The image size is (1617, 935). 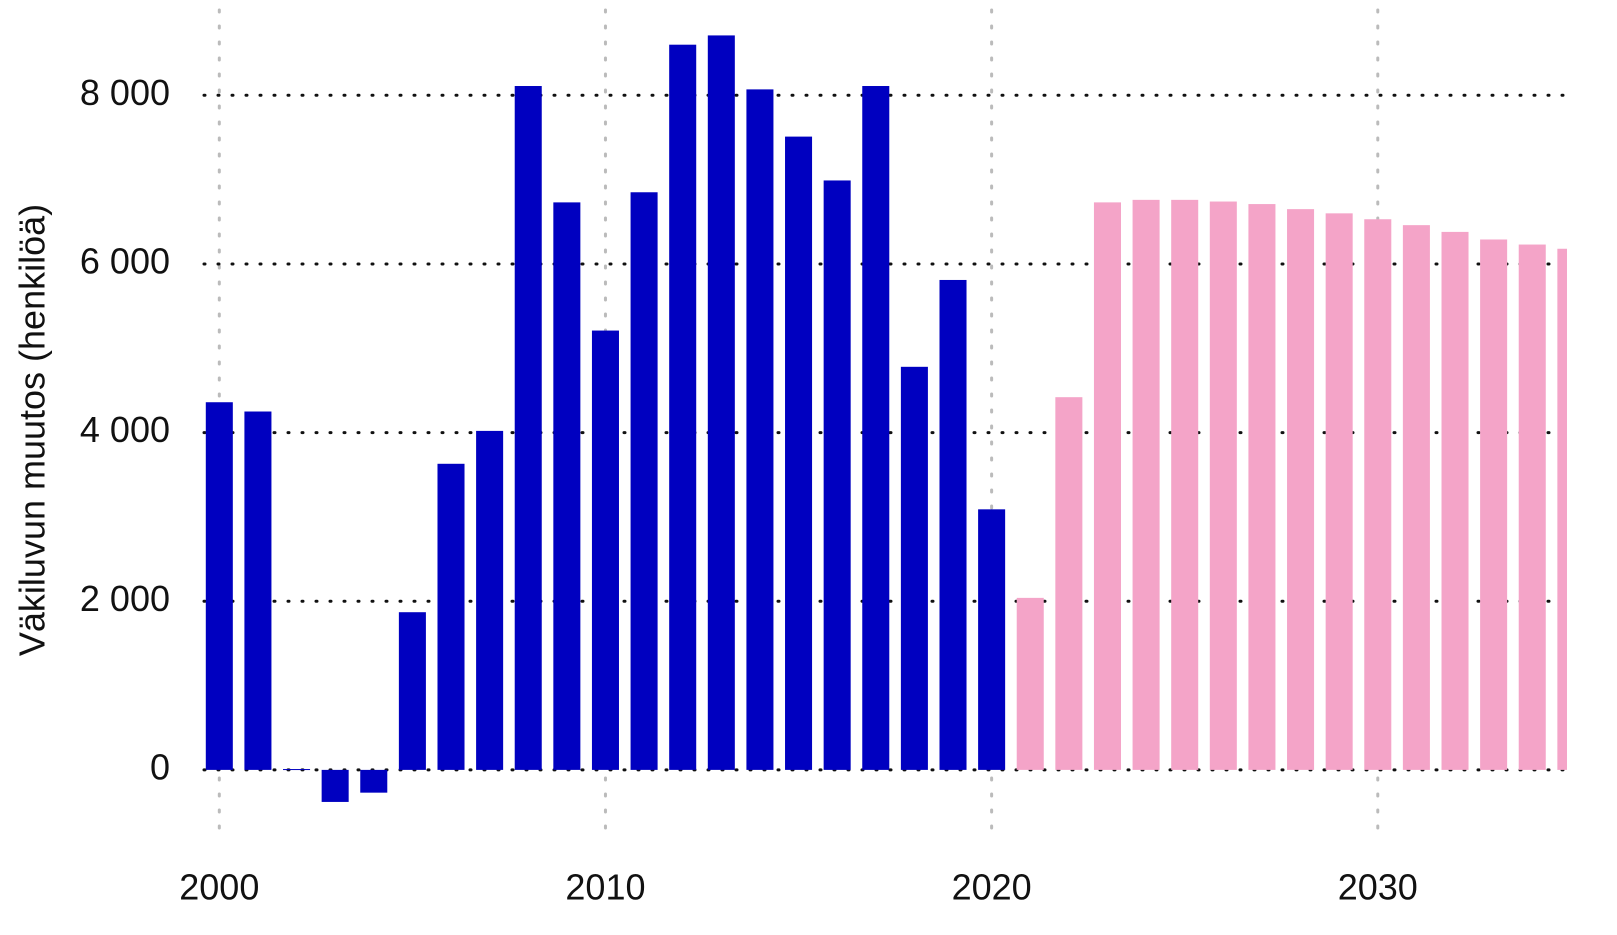 I want to click on x-tick-label: 2000, so click(x=219, y=887).